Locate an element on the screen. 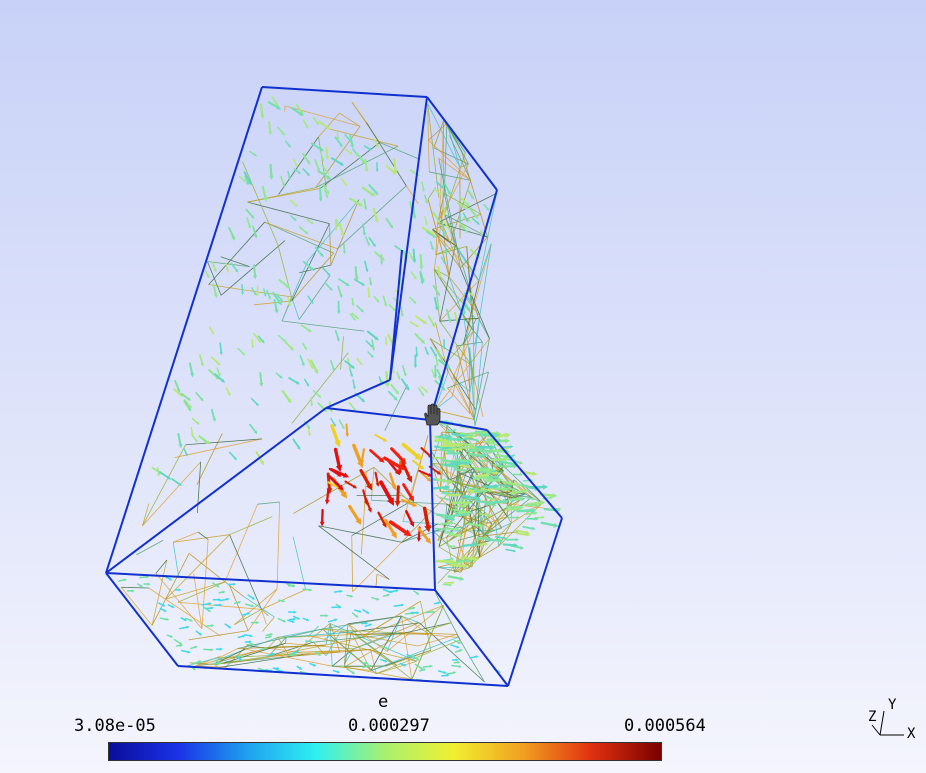 The width and height of the screenshot is (926, 773). axis-z-label: Z is located at coordinates (872, 717).